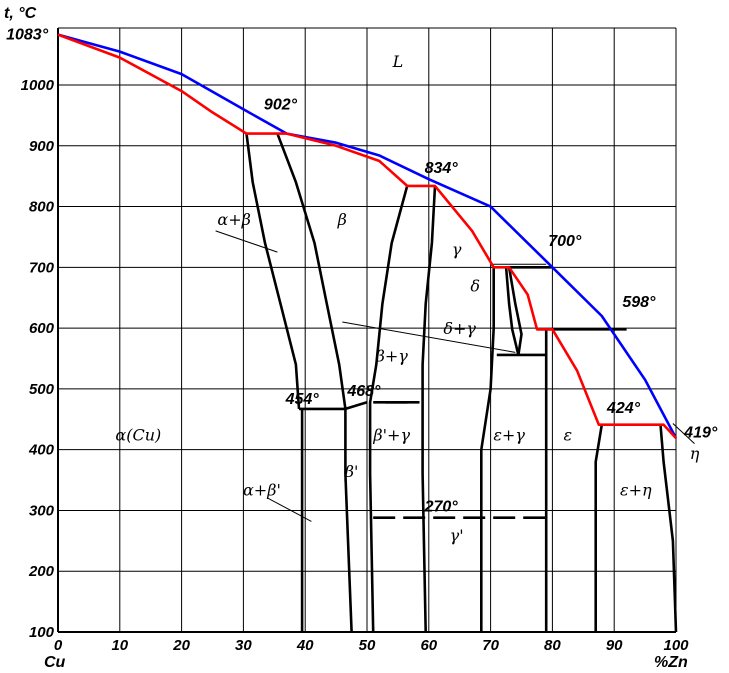 This screenshot has width=729, height=673. I want to click on y-tick-label: 200, so click(41, 571).